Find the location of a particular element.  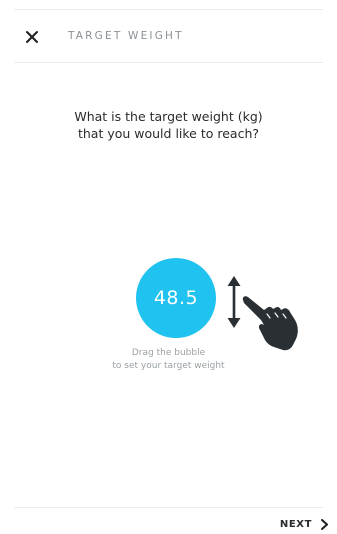

pointing-hand-icon is located at coordinates (270, 323).